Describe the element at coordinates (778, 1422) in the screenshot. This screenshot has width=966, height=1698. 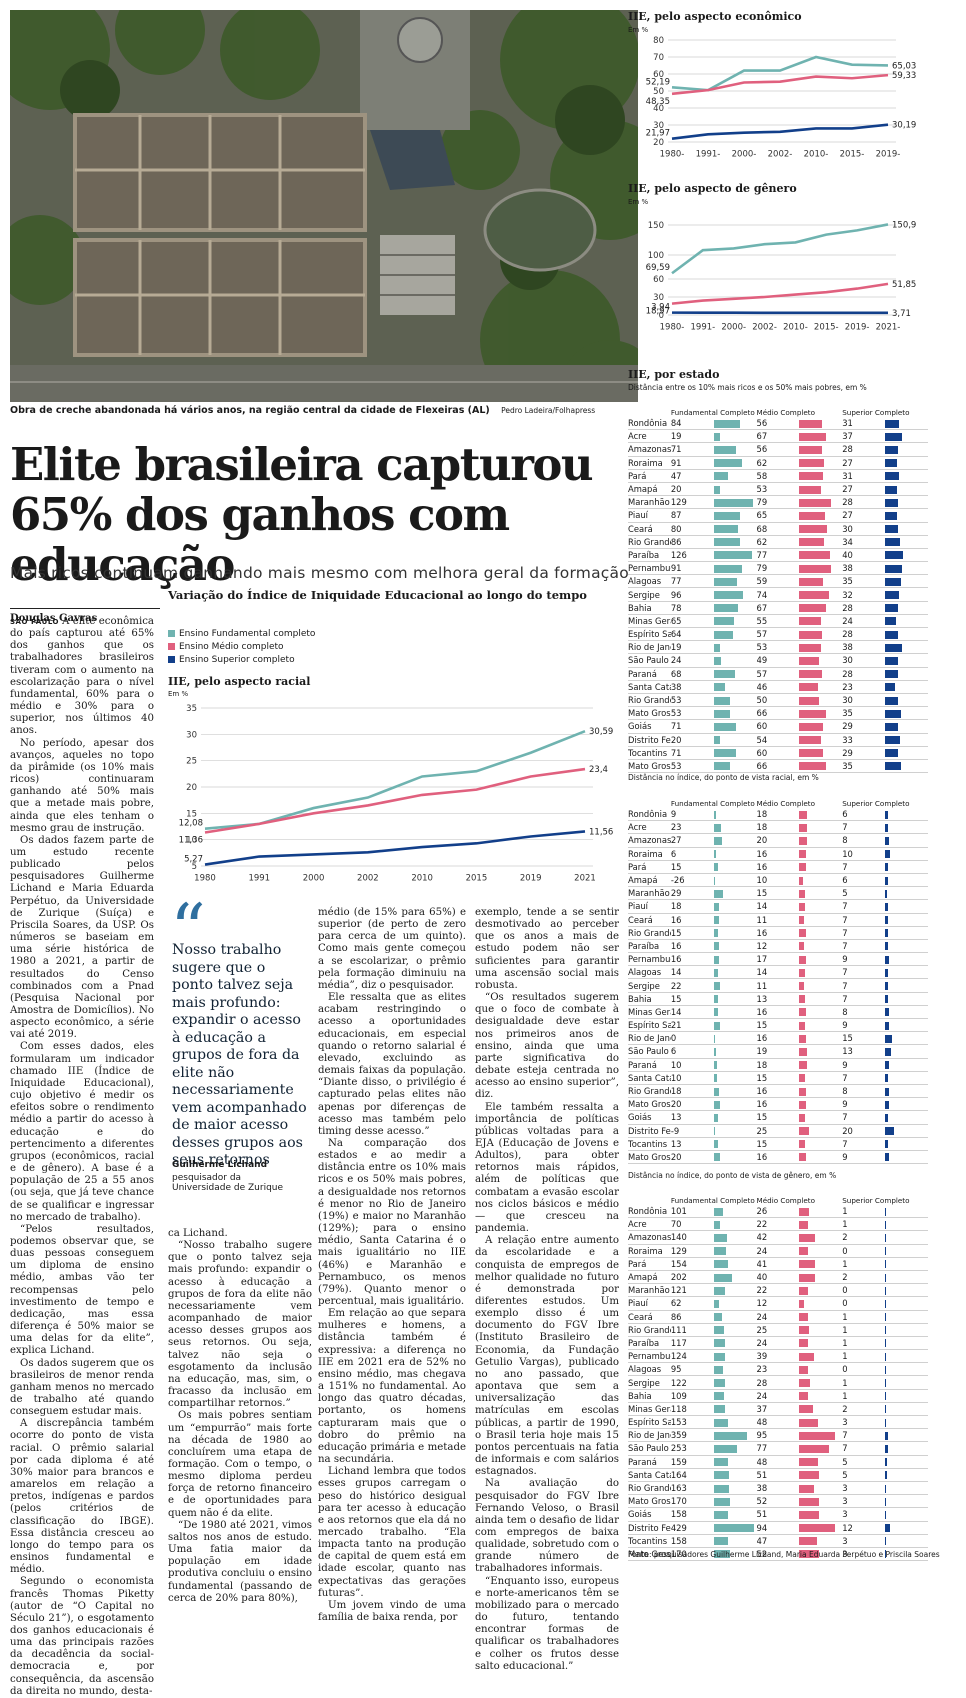
I see `table-row: Espírito Santo153483` at that location.